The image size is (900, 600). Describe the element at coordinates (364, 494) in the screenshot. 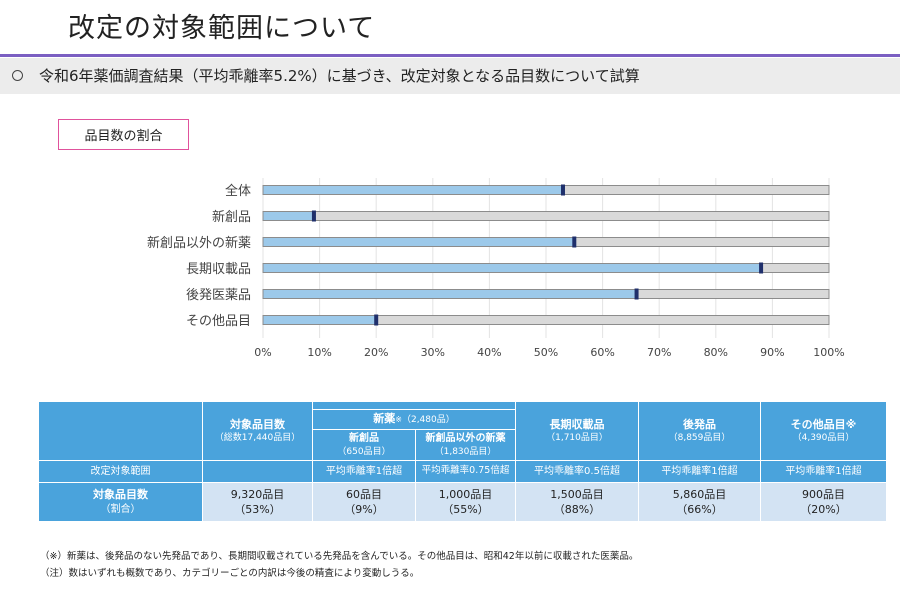

I see `count-value: 60品目` at that location.